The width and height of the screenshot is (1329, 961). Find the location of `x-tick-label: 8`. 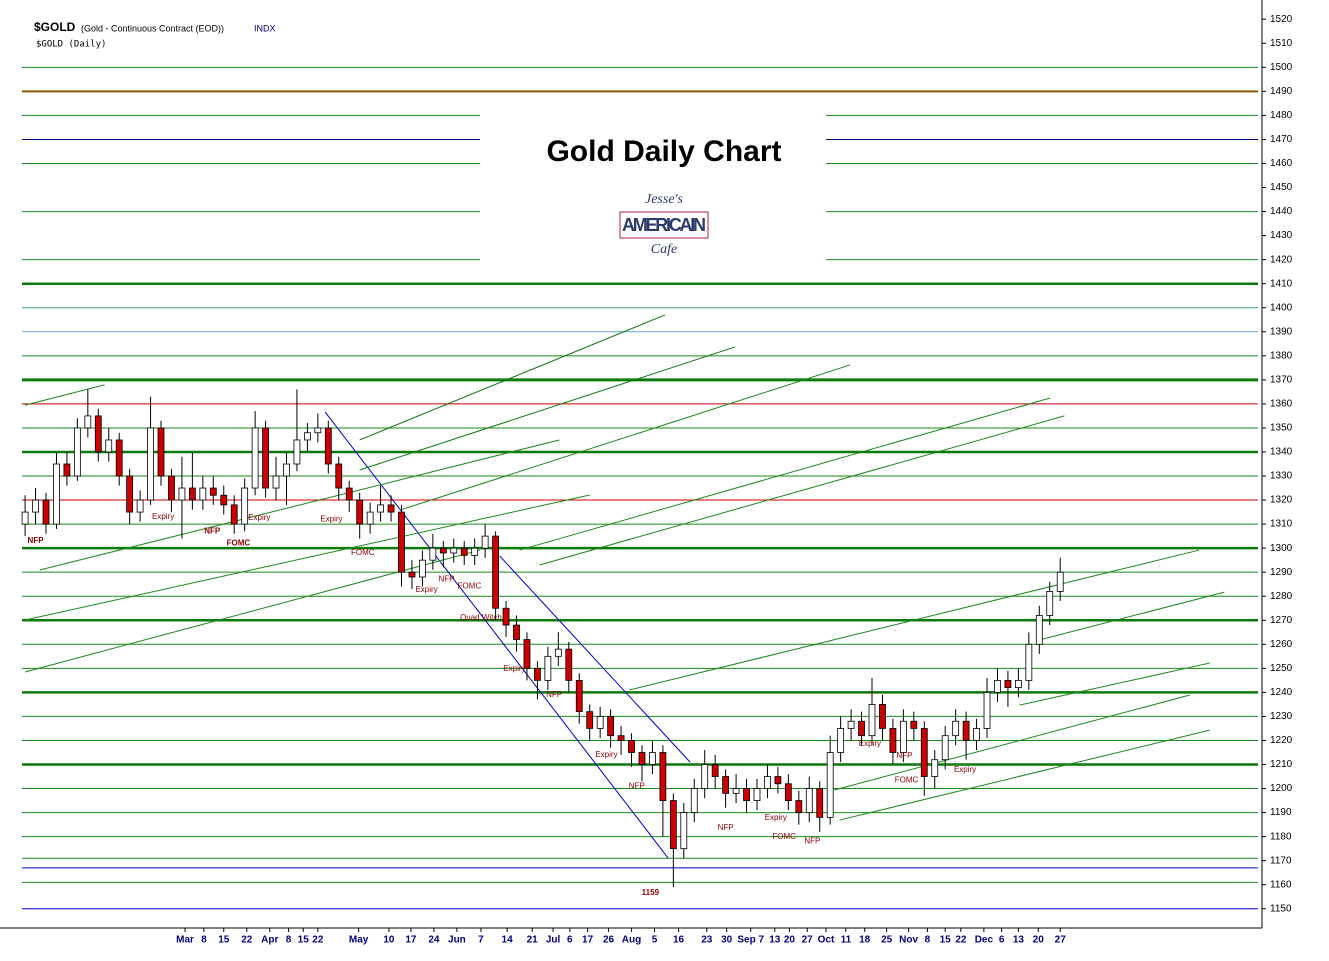

x-tick-label: 8 is located at coordinates (289, 940).